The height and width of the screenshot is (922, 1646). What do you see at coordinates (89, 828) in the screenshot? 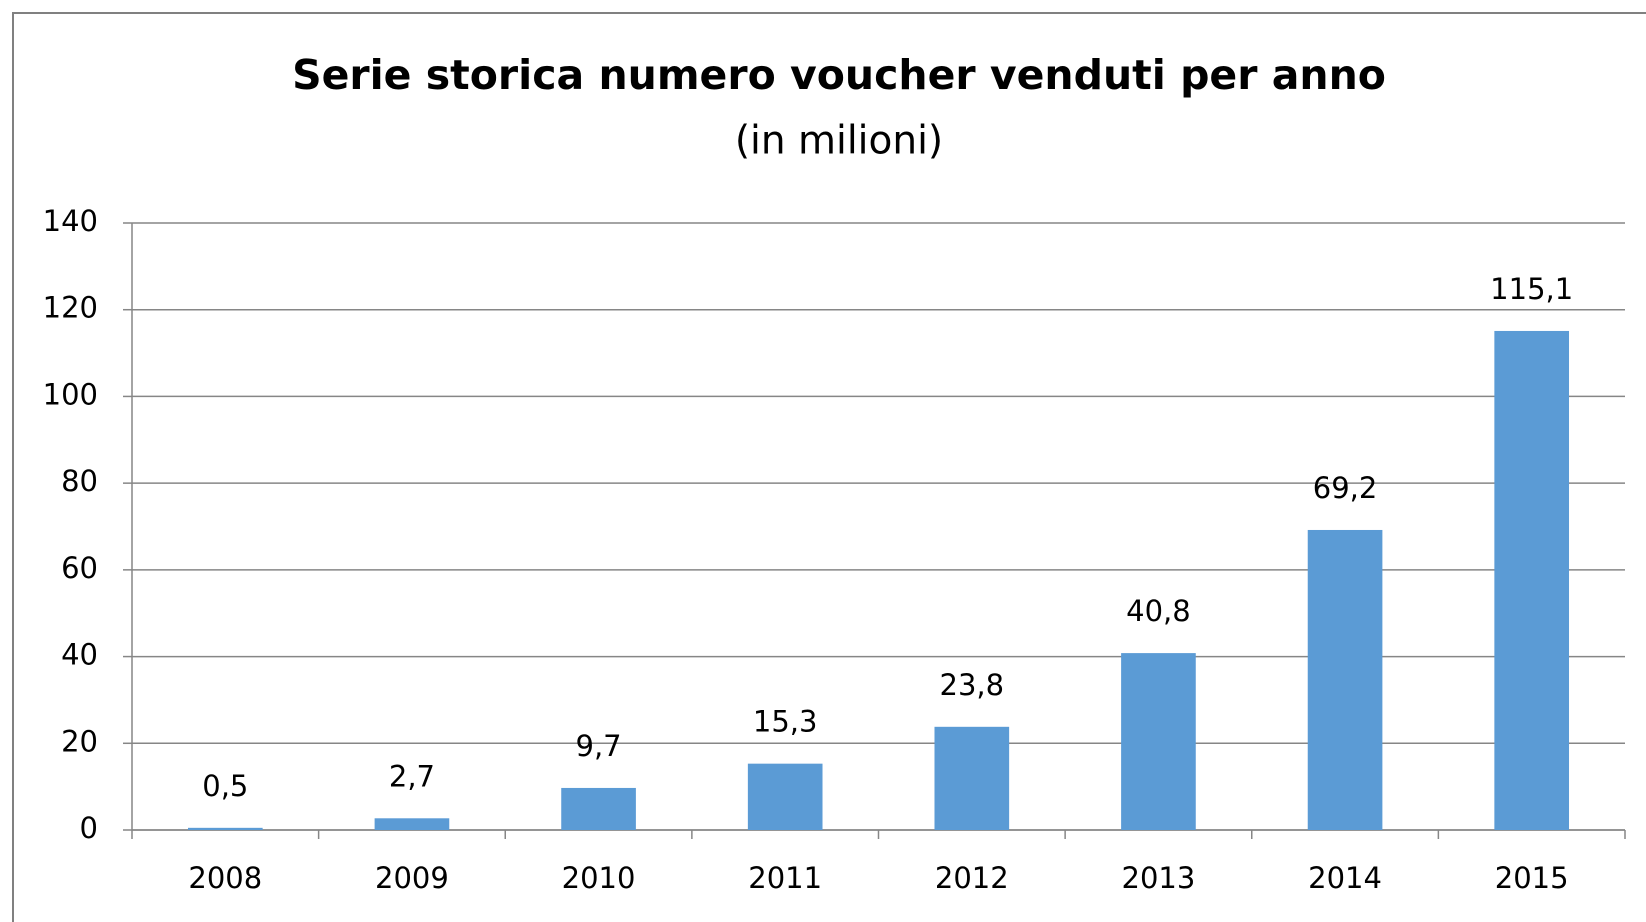
I see `y-tick-label: 0` at bounding box center [89, 828].